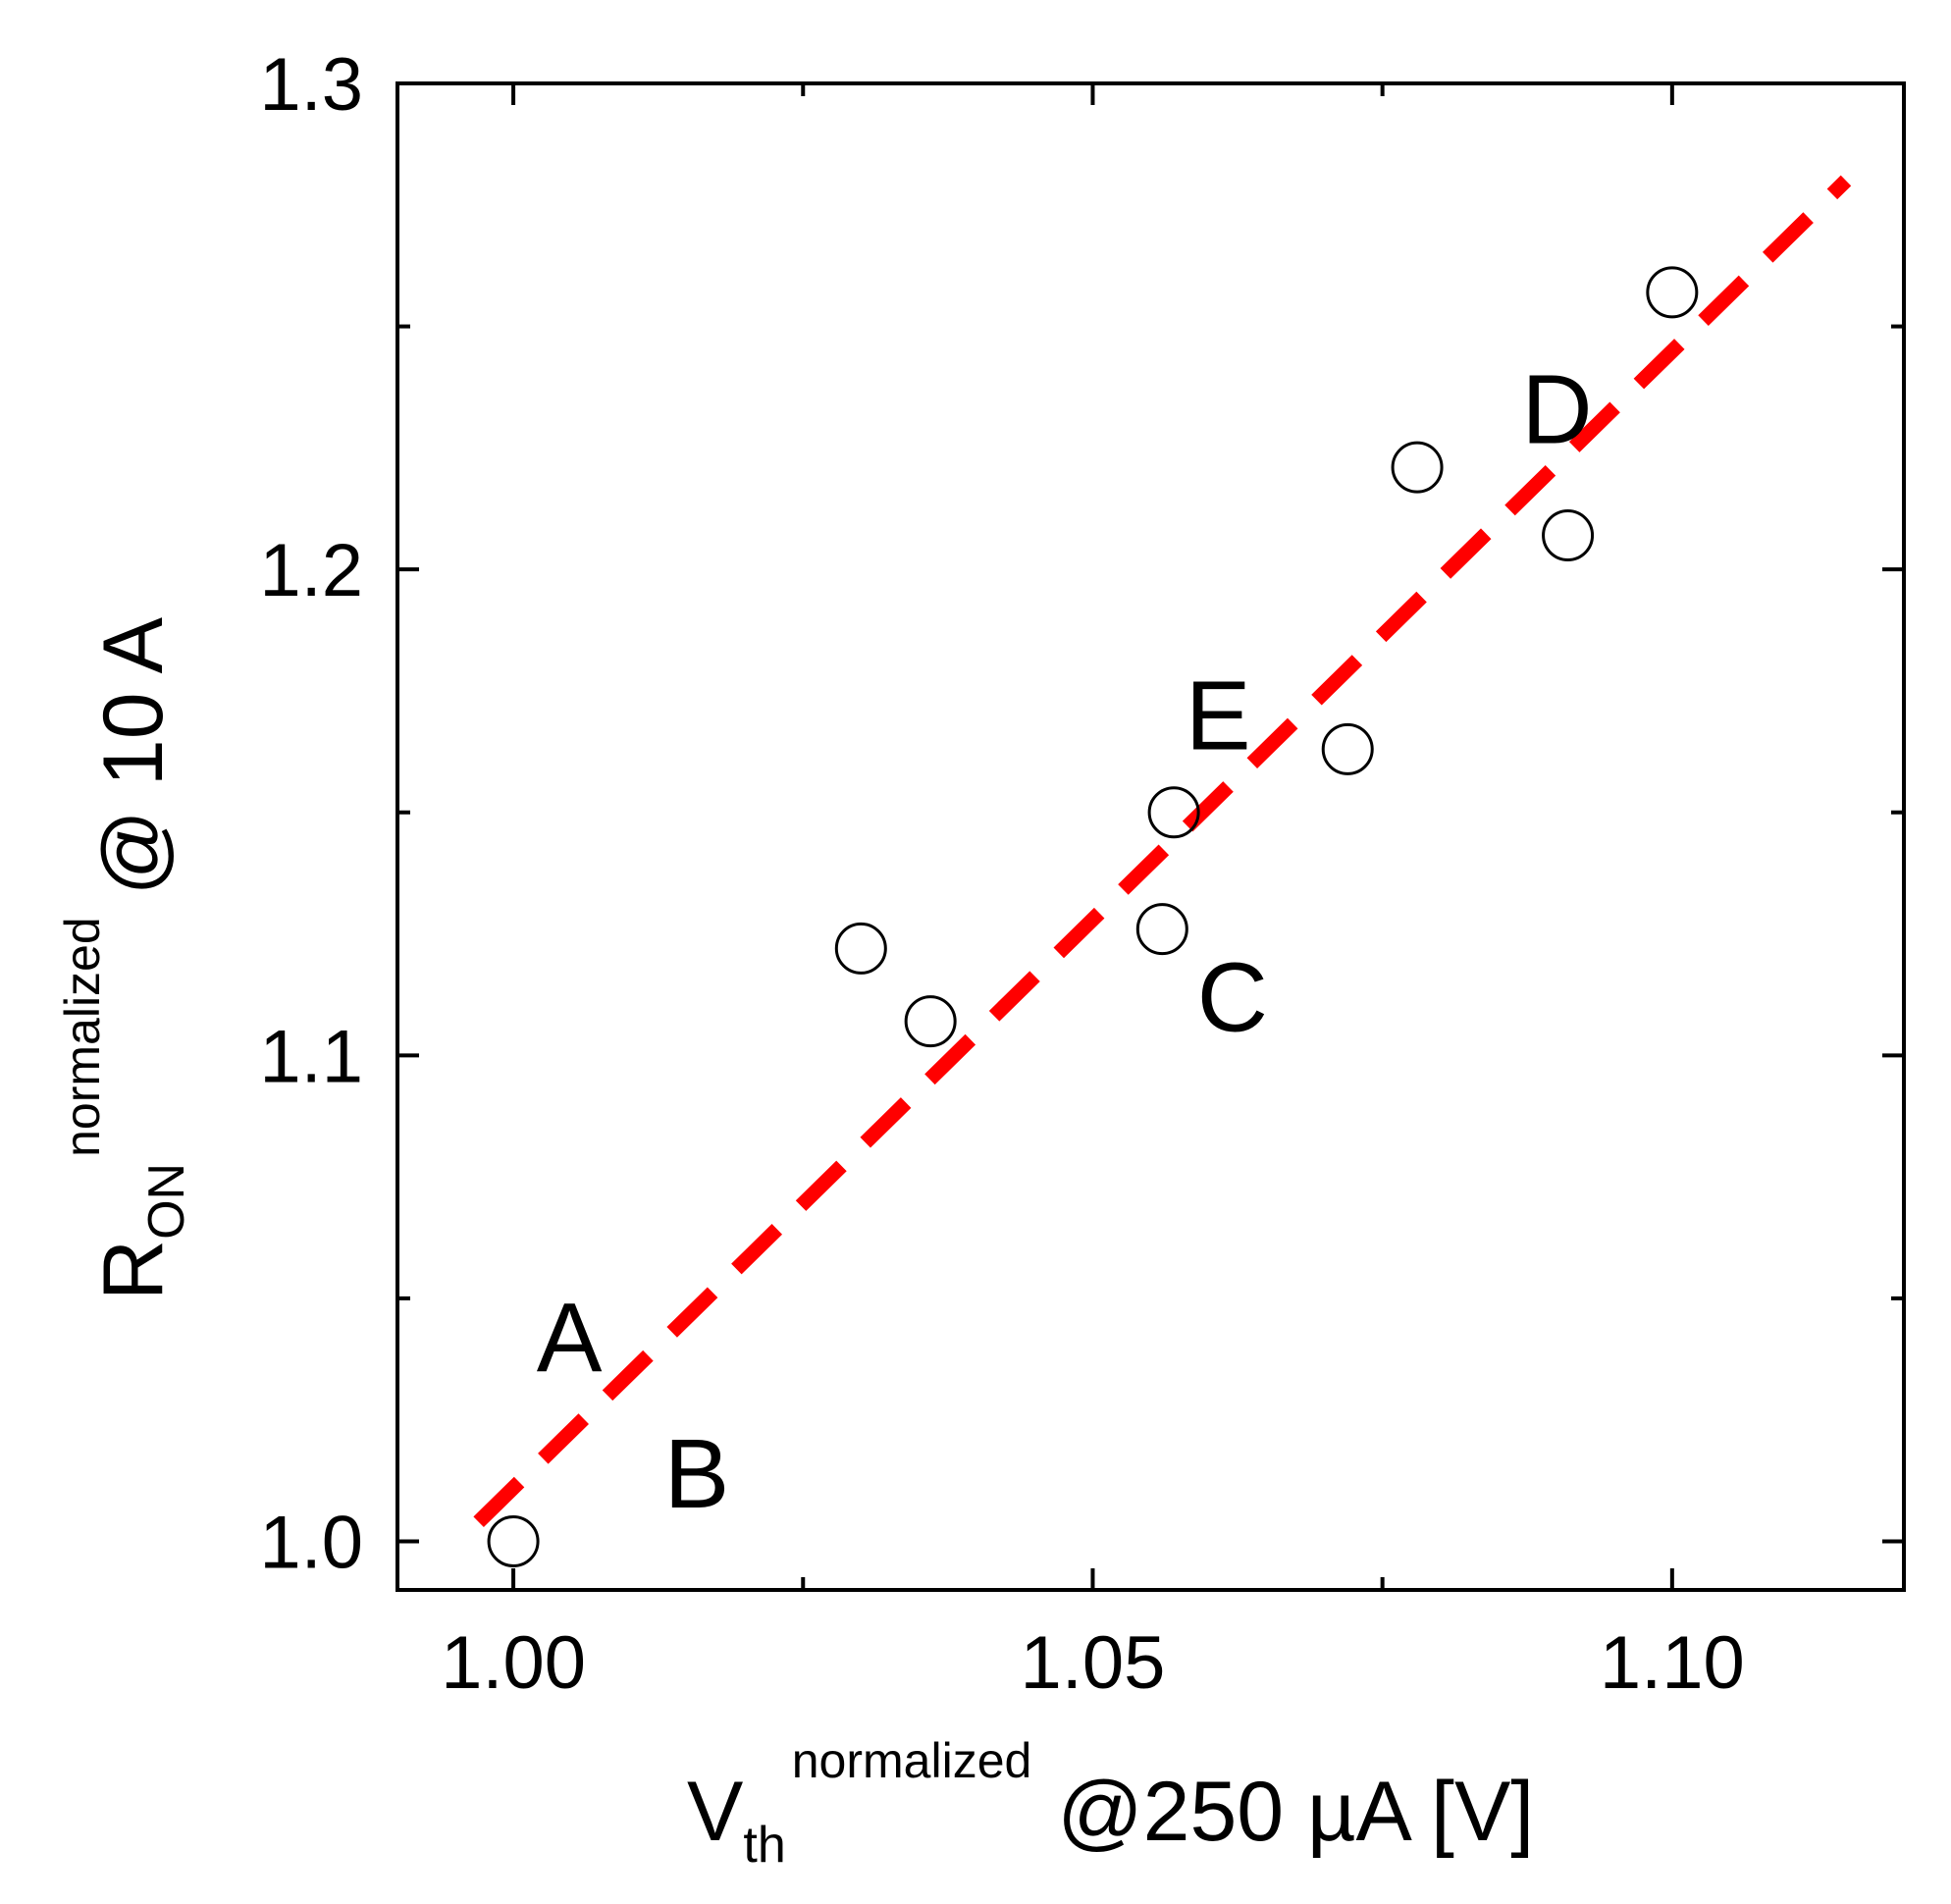  I want to click on x-tick-label: 1.00, so click(513, 1663).